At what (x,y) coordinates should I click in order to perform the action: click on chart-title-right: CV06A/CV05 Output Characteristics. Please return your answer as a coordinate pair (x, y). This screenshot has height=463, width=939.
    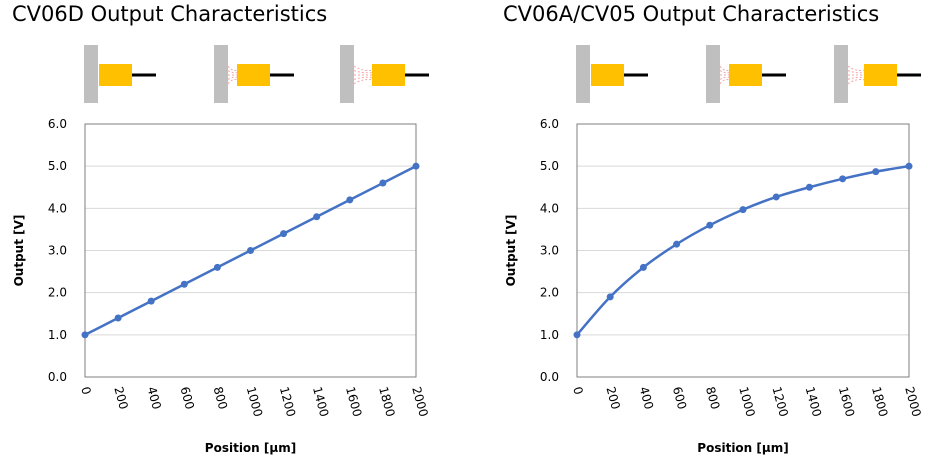
    Looking at the image, I should click on (691, 14).